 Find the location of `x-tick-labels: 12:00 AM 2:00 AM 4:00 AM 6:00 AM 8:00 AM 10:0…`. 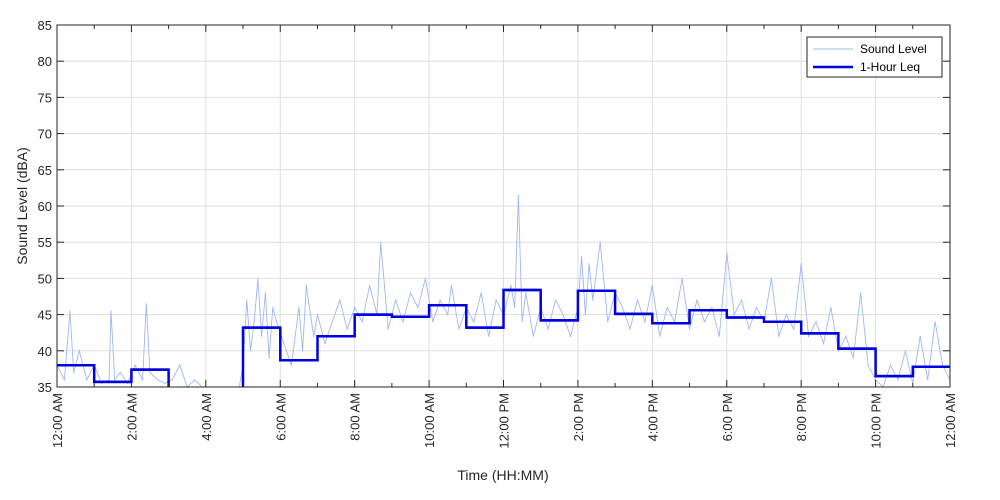

x-tick-labels: 12:00 AM 2:00 AM 4:00 AM 6:00 AM 8:00 AM 10:0… is located at coordinates (504, 421).